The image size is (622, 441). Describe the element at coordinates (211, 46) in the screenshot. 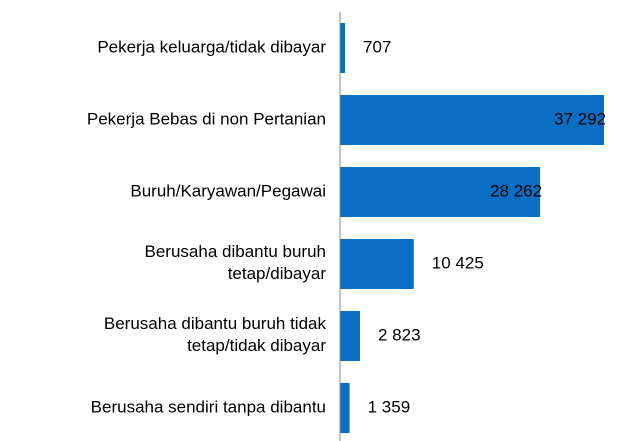

I see `y-tick-label: Pekerja keluarga/tidak dibayar` at that location.